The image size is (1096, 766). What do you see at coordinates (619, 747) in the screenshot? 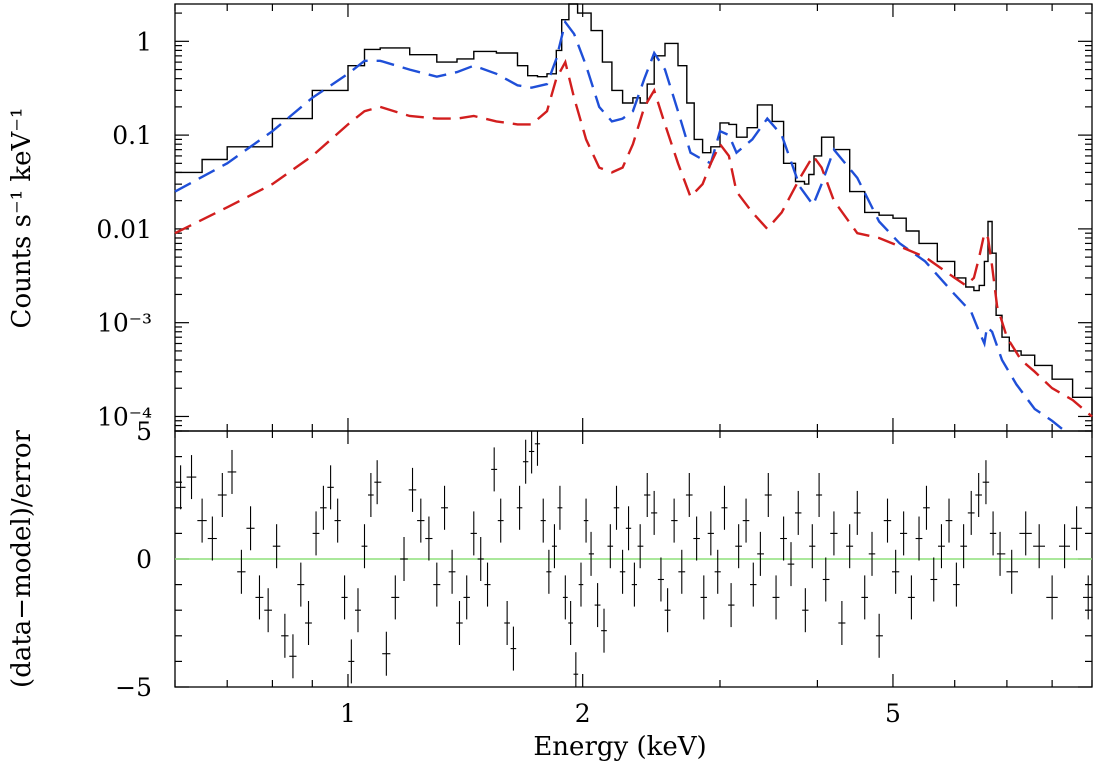
I see `x-axis-title: Energy (keV)` at bounding box center [619, 747].